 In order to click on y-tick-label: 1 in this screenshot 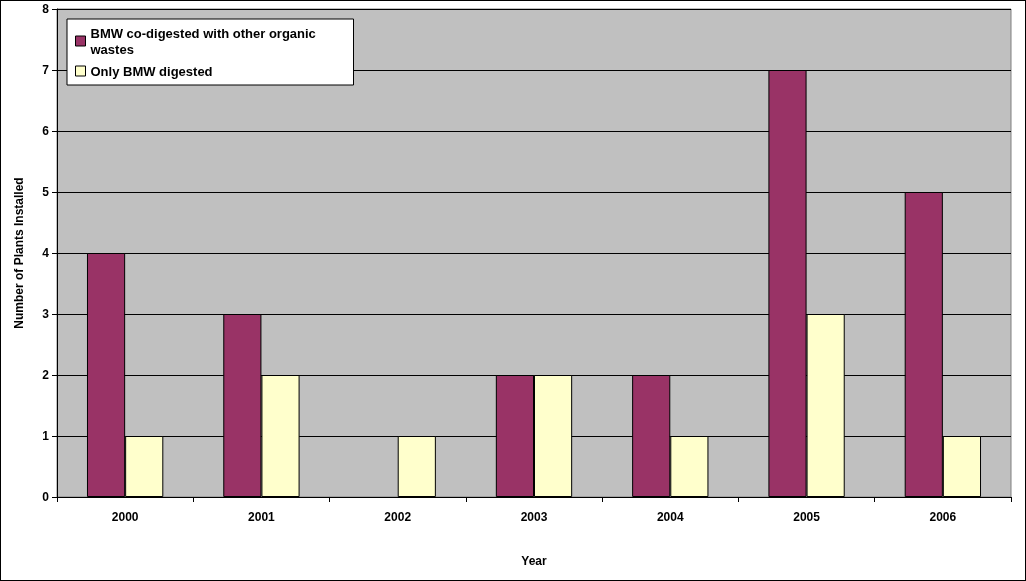, I will do `click(46, 436)`.